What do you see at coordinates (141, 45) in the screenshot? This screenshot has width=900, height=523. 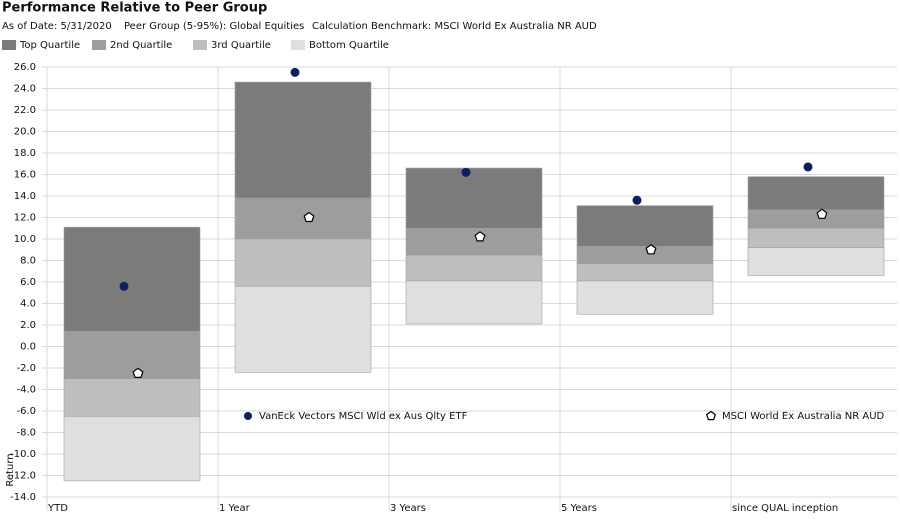 I see `legend-label: 2nd Quartile` at bounding box center [141, 45].